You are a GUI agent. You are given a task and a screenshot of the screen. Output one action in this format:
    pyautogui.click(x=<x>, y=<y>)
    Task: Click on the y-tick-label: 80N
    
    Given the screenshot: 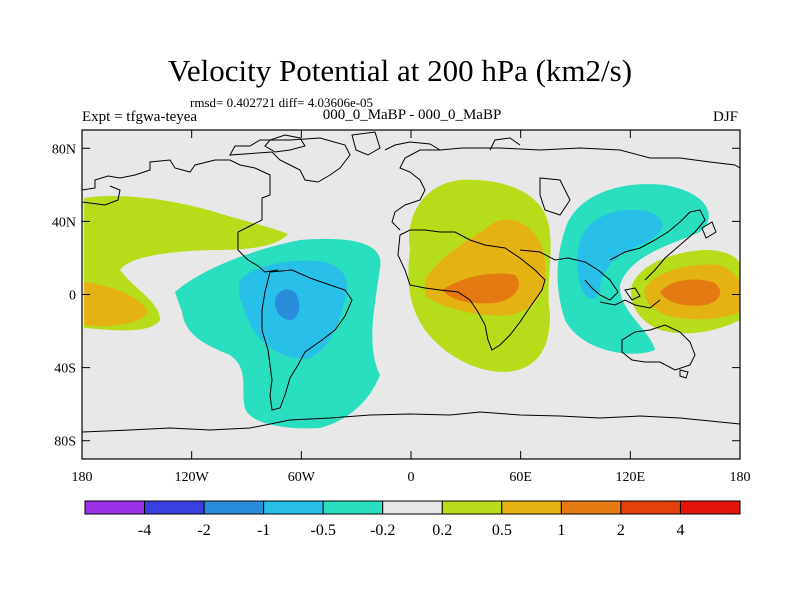 What is the action you would take?
    pyautogui.click(x=64, y=149)
    